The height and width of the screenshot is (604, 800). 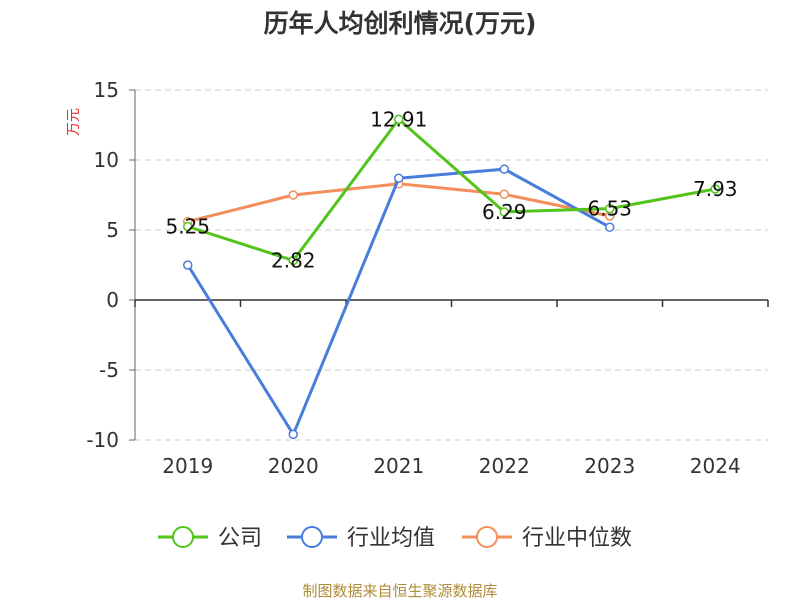 What do you see at coordinates (398, 466) in the screenshot?
I see `x-tick-label: 2021` at bounding box center [398, 466].